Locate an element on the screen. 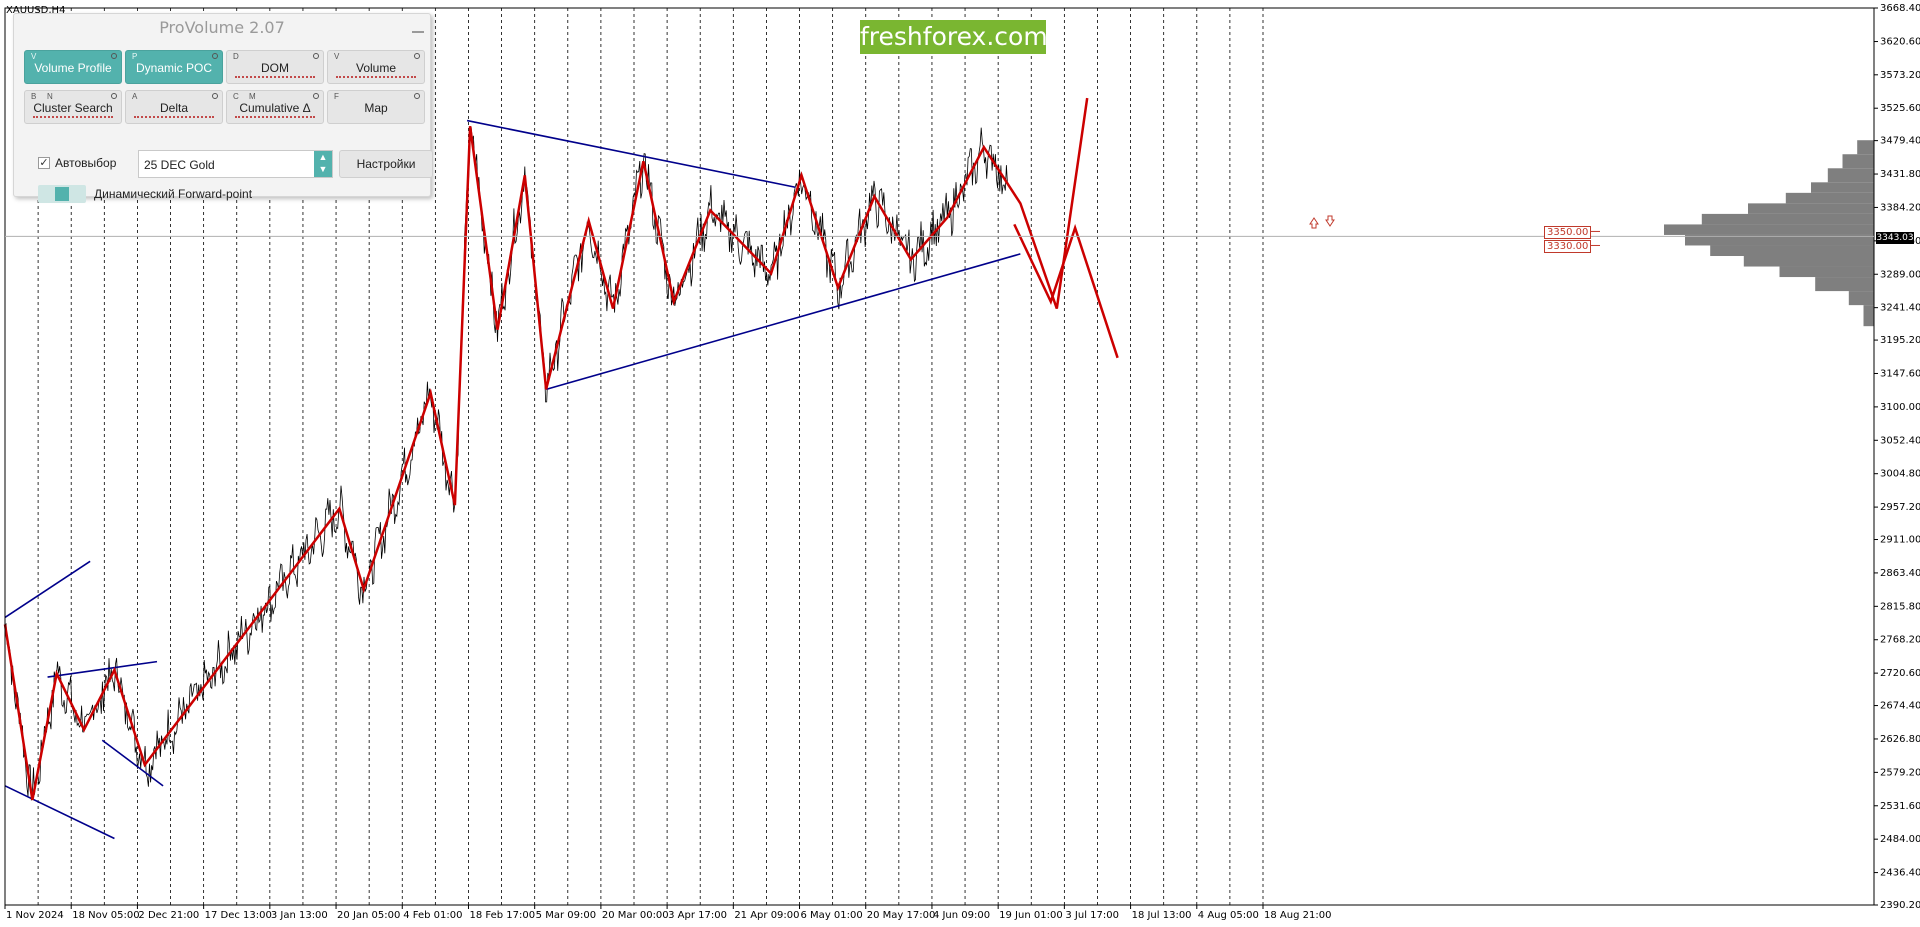 The height and width of the screenshot is (927, 1920). x-tick-label: 3 Jan 13:00 is located at coordinates (299, 915).